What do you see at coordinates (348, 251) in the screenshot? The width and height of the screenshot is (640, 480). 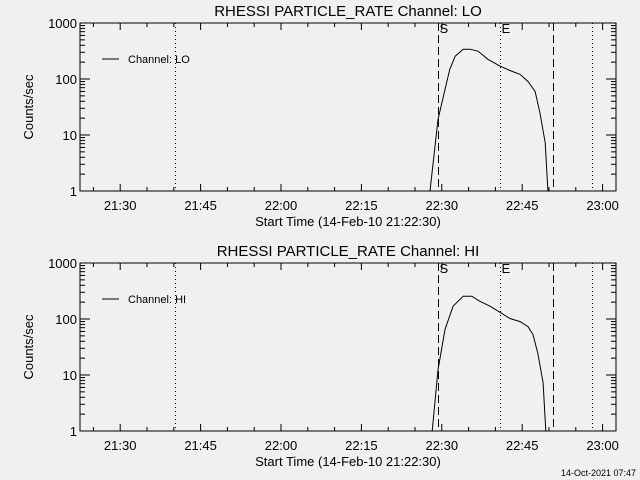 I see `chart-title: RHESSI PARTICLE_RATE Channel: HI` at bounding box center [348, 251].